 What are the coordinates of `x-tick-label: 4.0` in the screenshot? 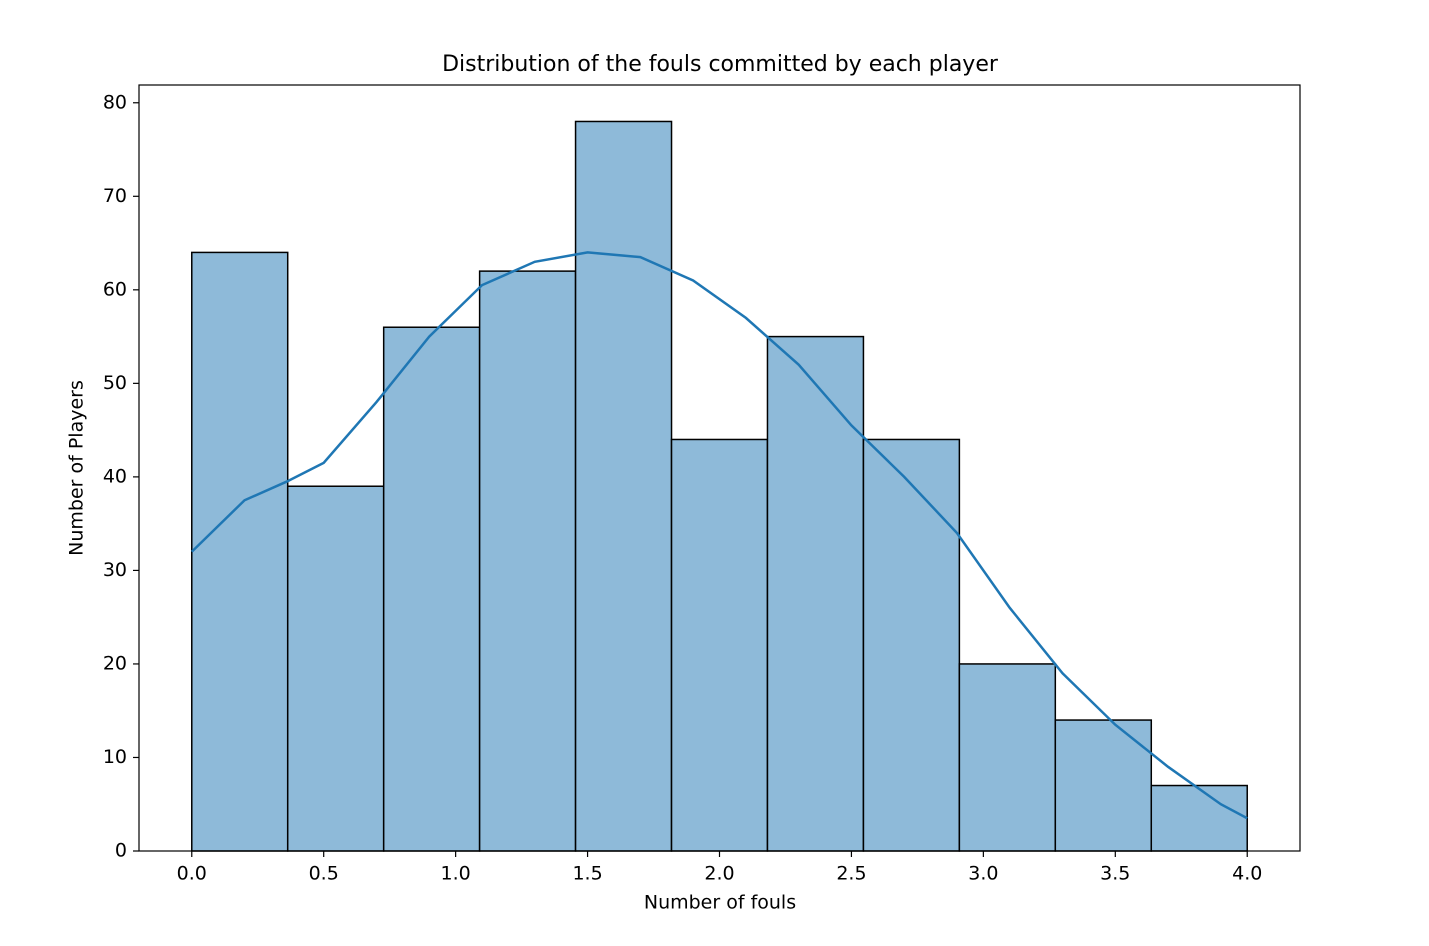 It's located at (1247, 874).